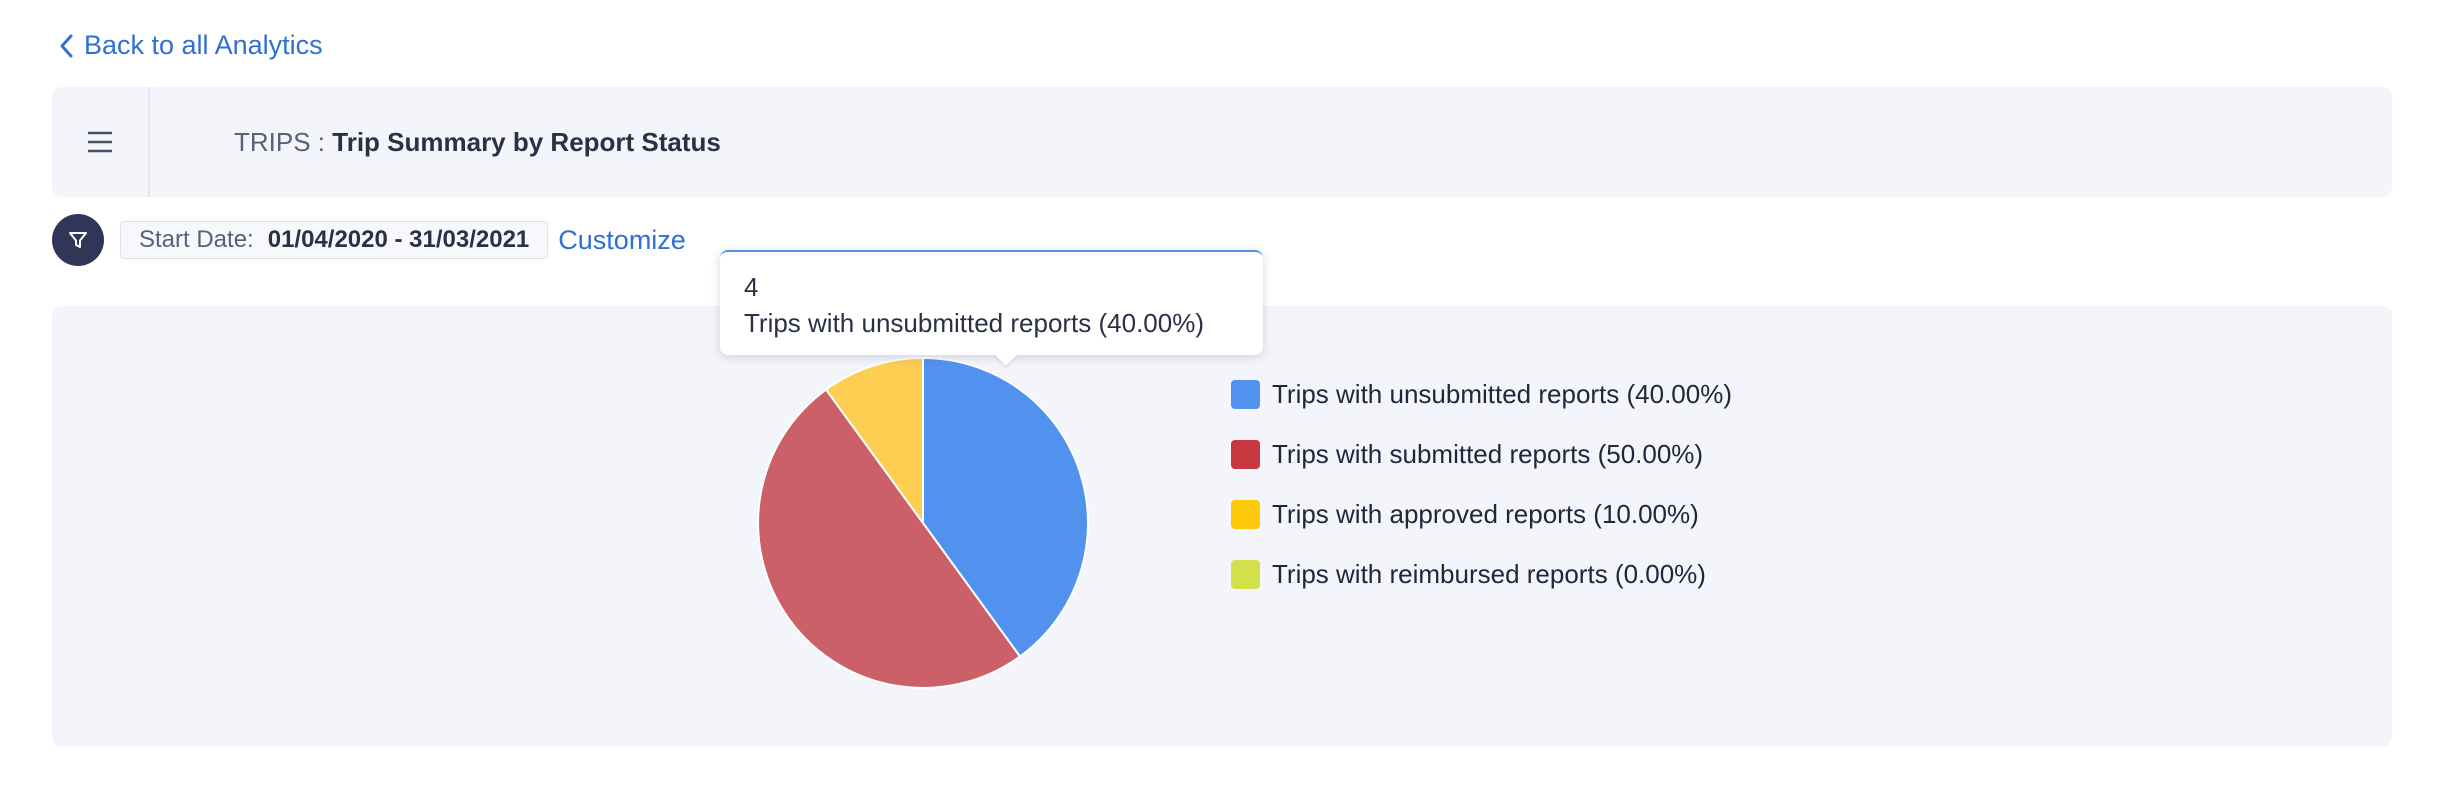 This screenshot has width=2442, height=802. Describe the element at coordinates (1502, 393) in the screenshot. I see `legend-label: Trips with unsubmitted reports (40.00%)` at that location.